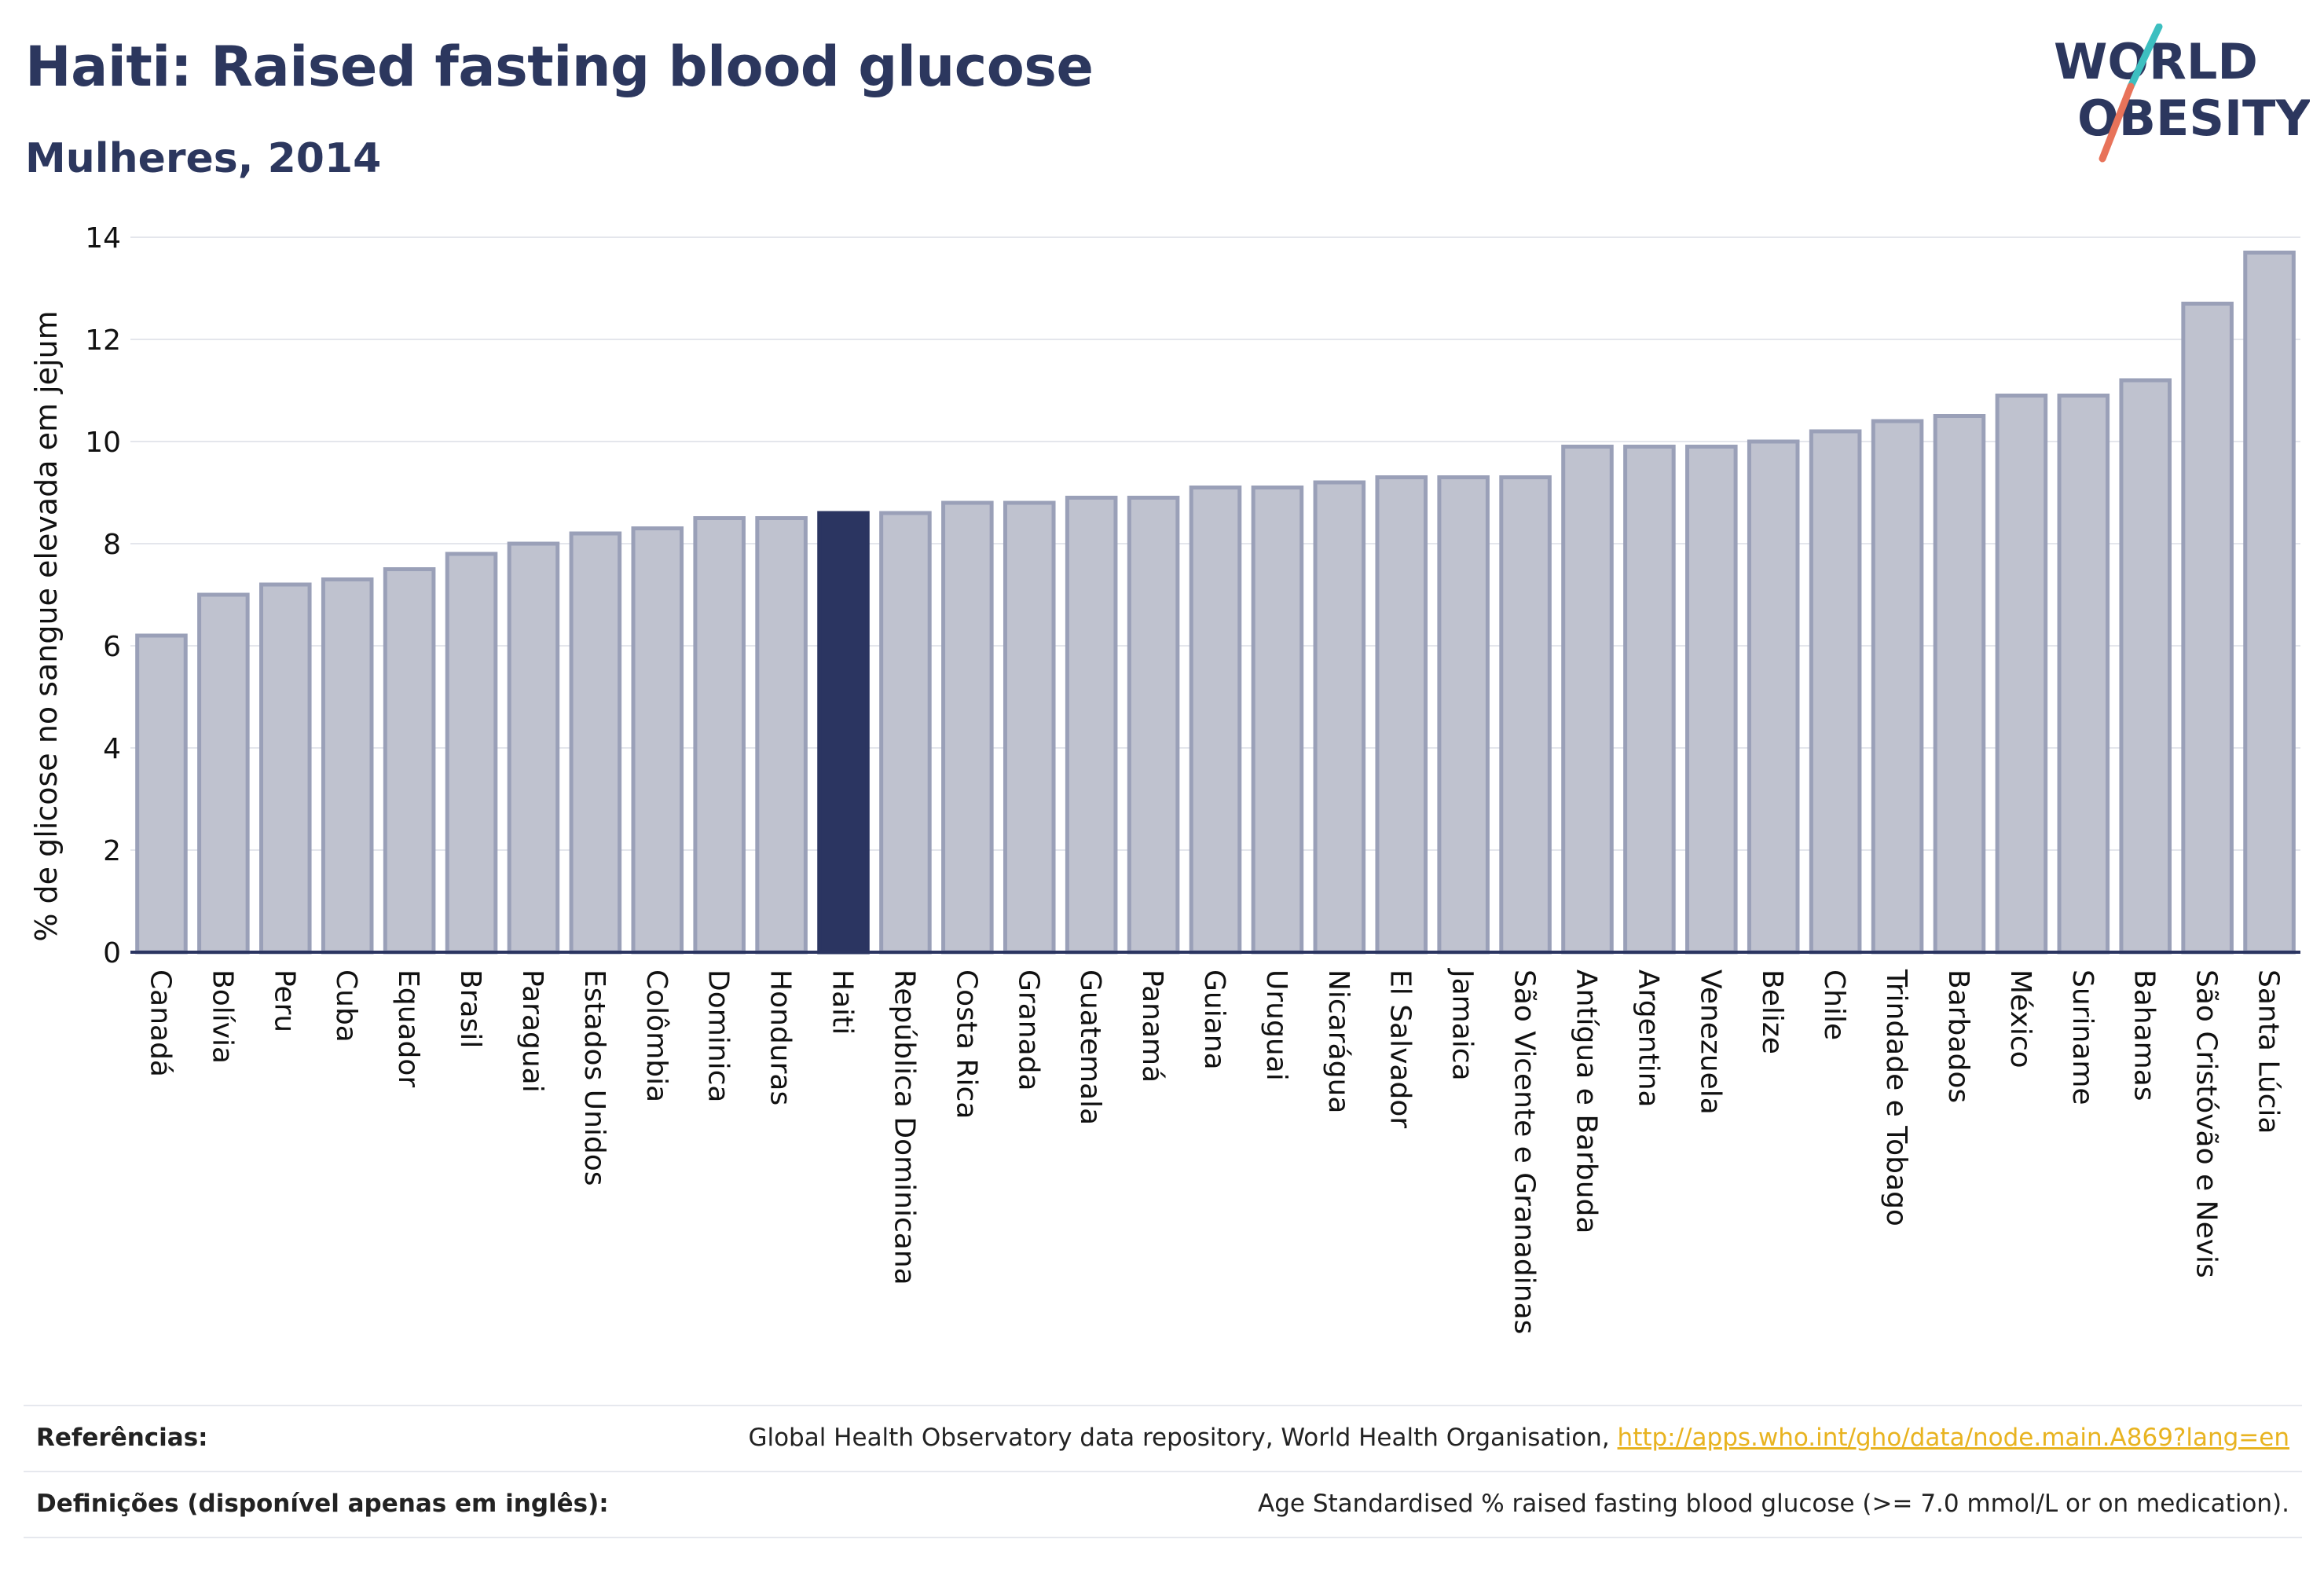 This screenshot has width=2324, height=1576. Describe the element at coordinates (1710, 1042) in the screenshot. I see `x-tick-label: Venezuela` at that location.